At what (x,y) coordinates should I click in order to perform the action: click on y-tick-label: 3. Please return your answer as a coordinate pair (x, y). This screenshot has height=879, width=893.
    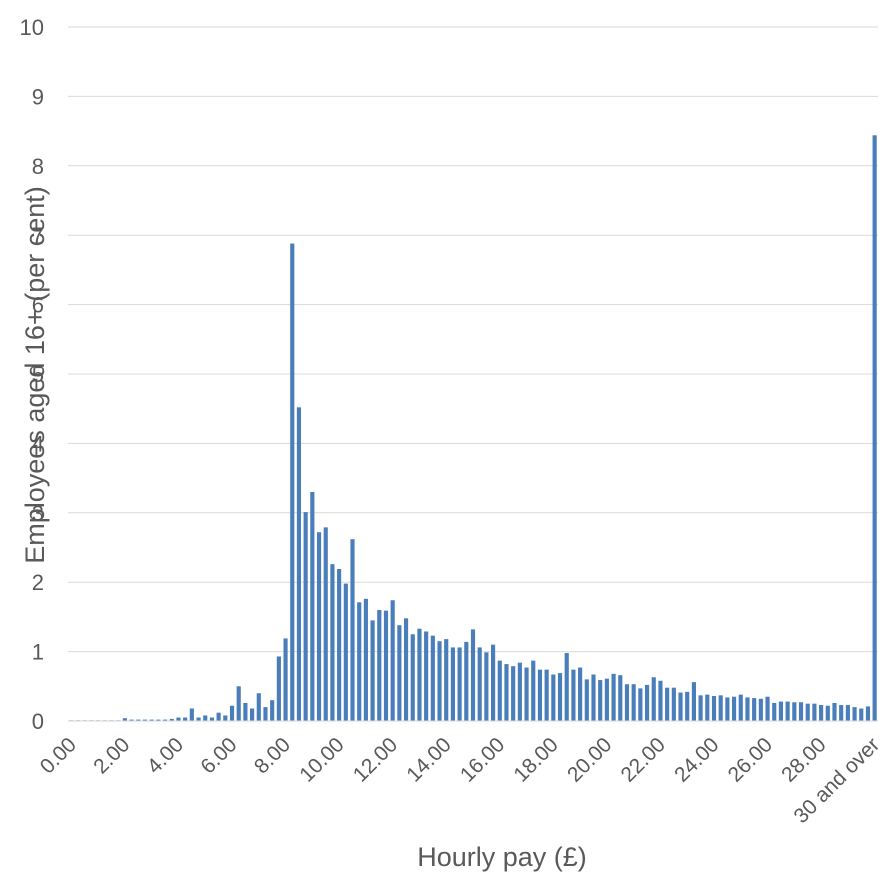
    Looking at the image, I should click on (38, 513).